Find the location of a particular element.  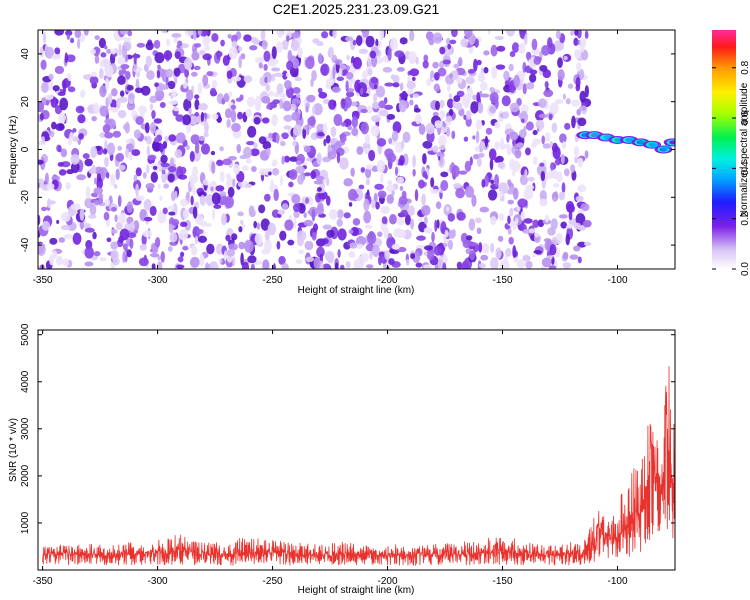

snr-x-tick-label: -250 is located at coordinates (273, 581).